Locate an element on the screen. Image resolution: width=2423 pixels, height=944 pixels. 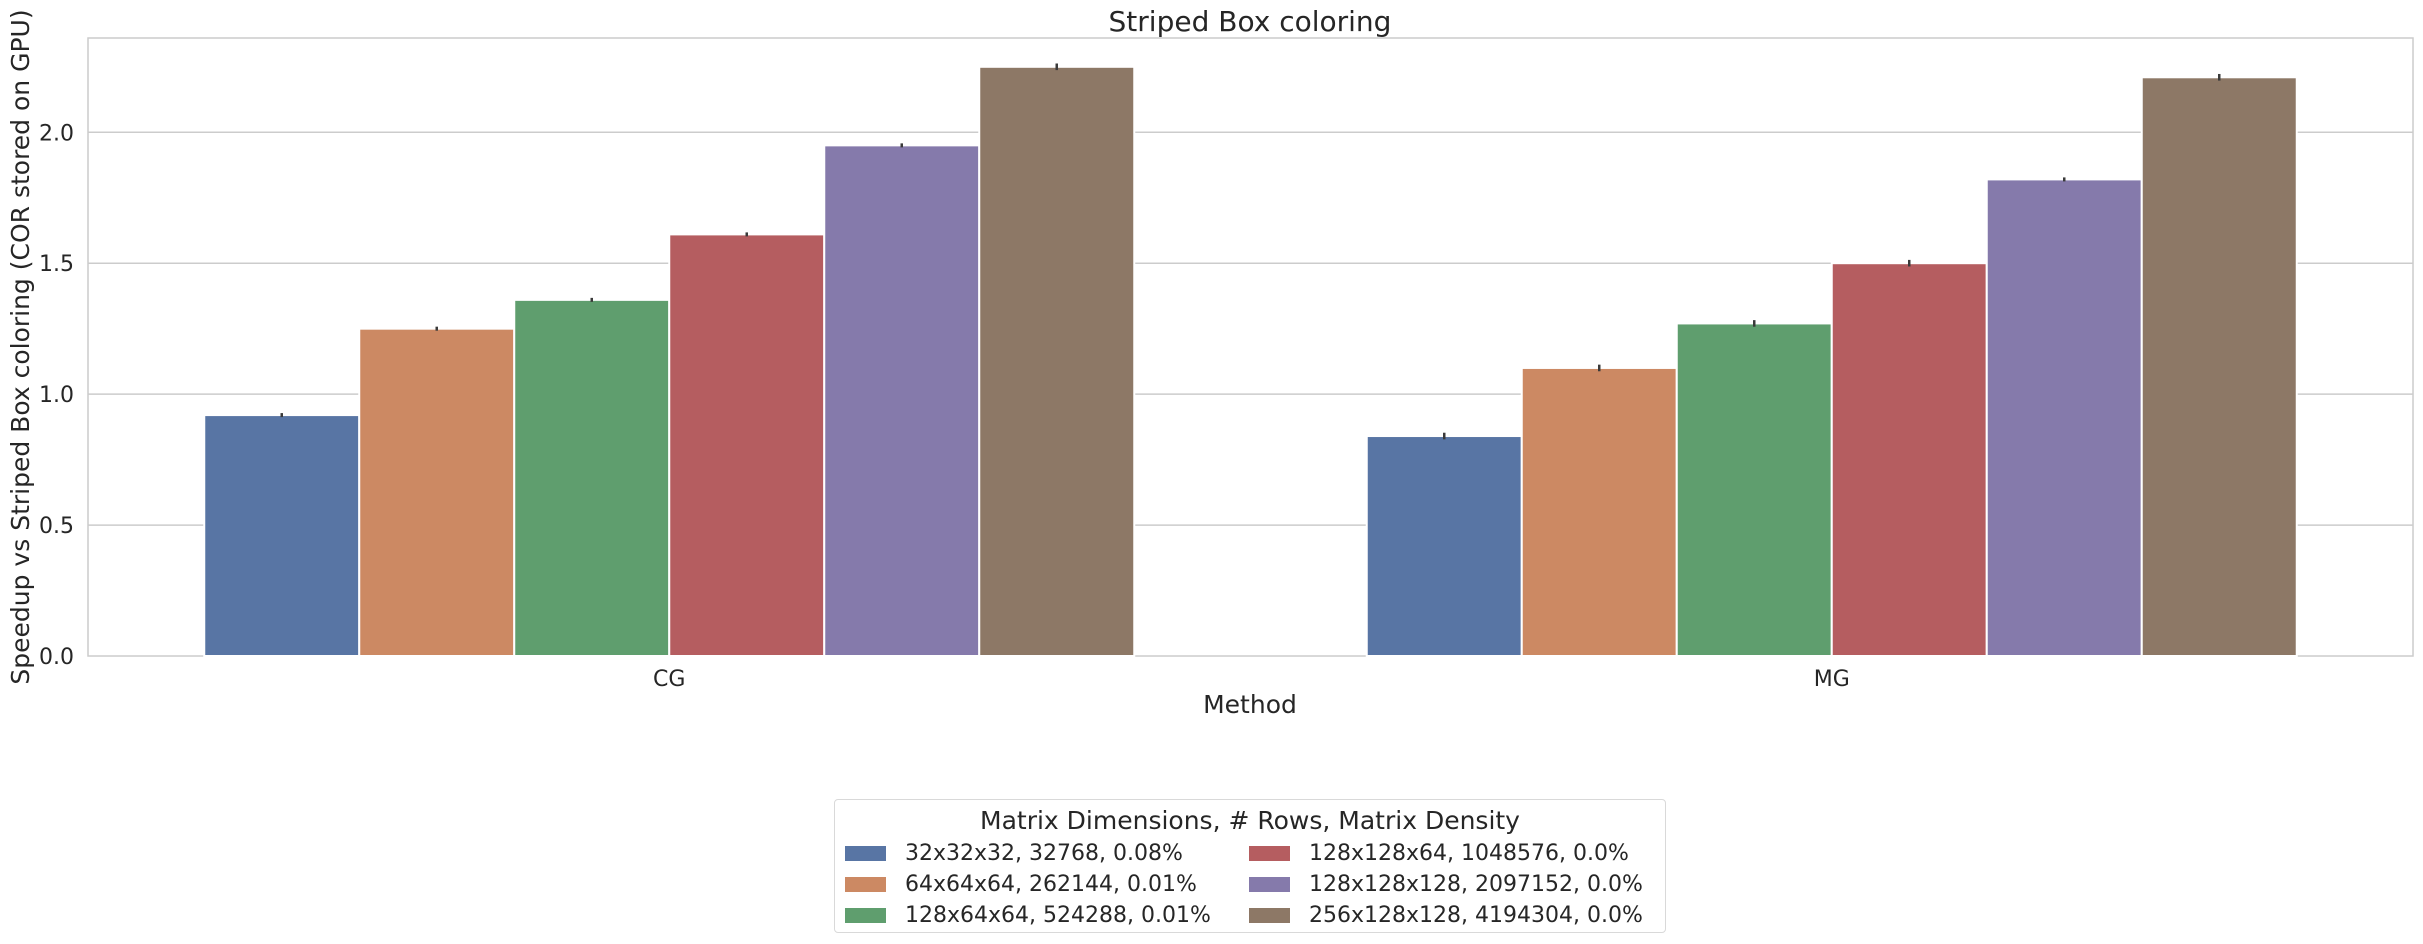
x-tick-label: CG is located at coordinates (669, 679).